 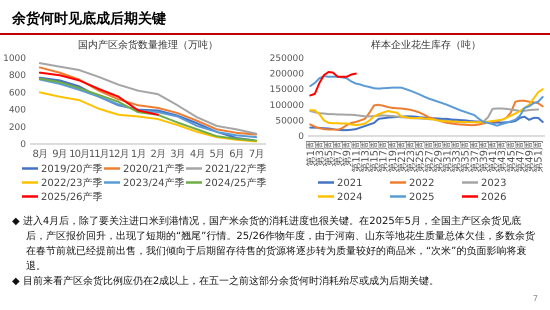 I want to click on x-tick-label: 10月, so click(x=79, y=154).